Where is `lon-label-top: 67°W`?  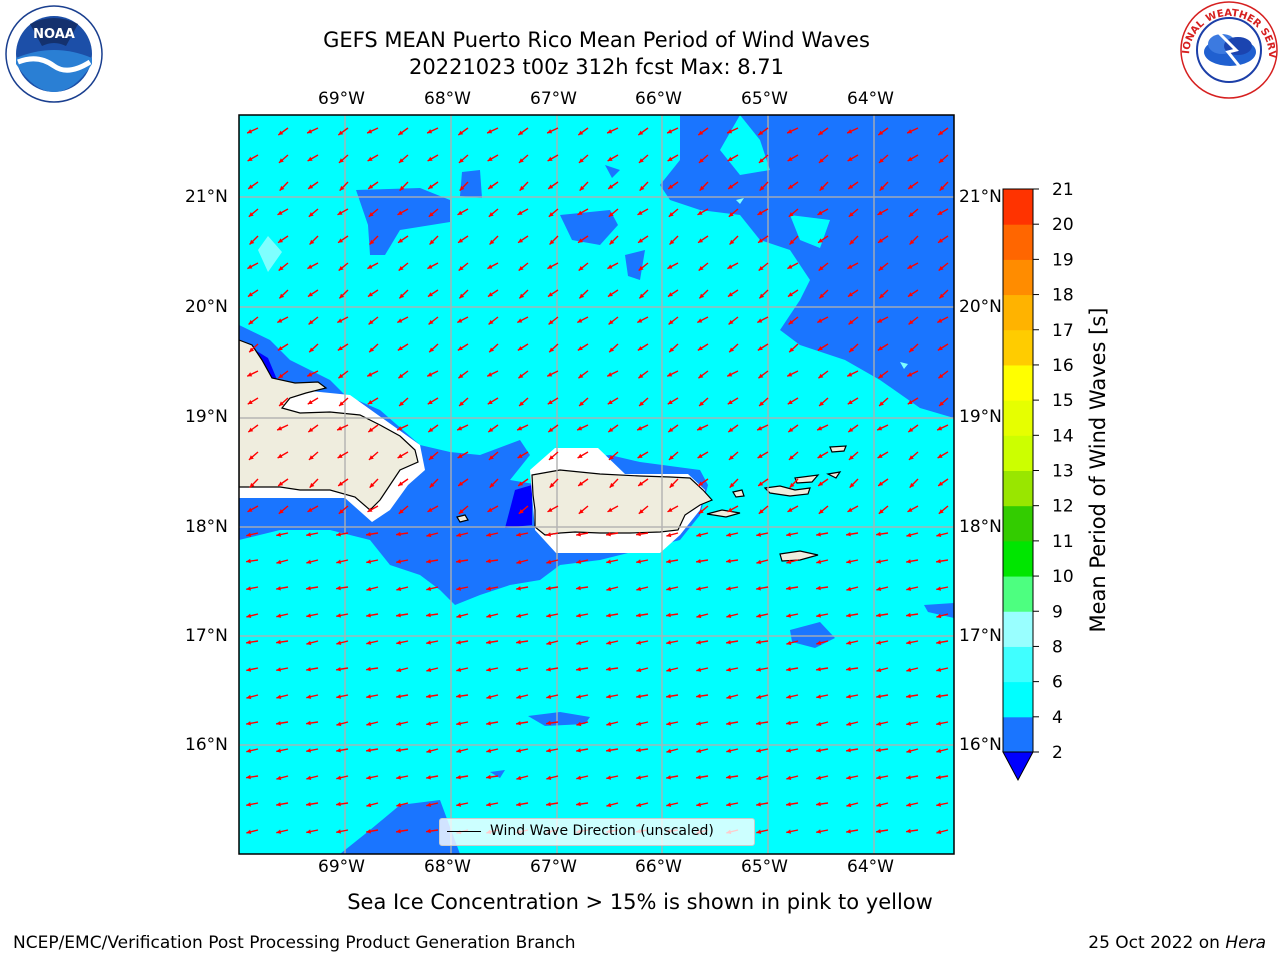 lon-label-top: 67°W is located at coordinates (553, 99).